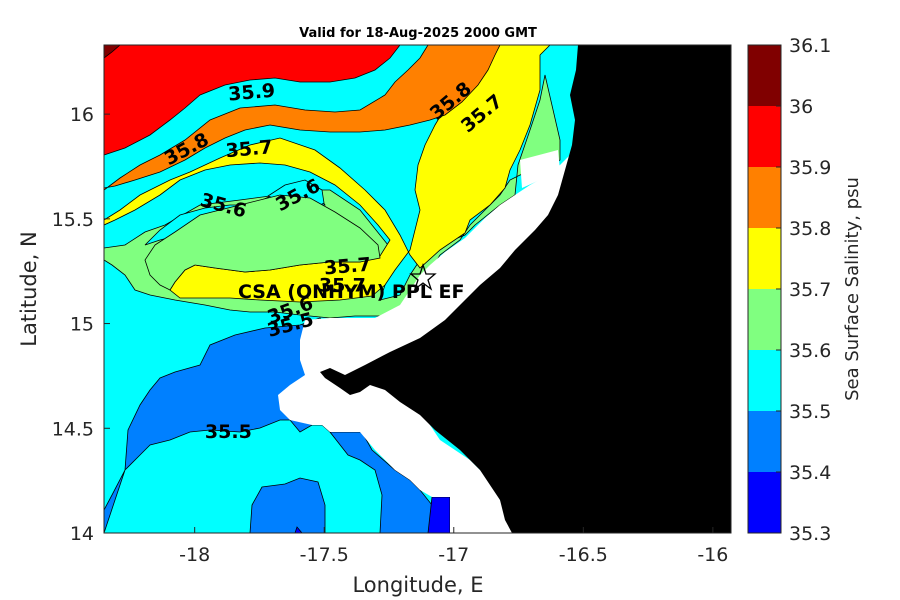 The height and width of the screenshot is (600, 900). I want to click on colorbar-tick-label: 36, so click(801, 107).